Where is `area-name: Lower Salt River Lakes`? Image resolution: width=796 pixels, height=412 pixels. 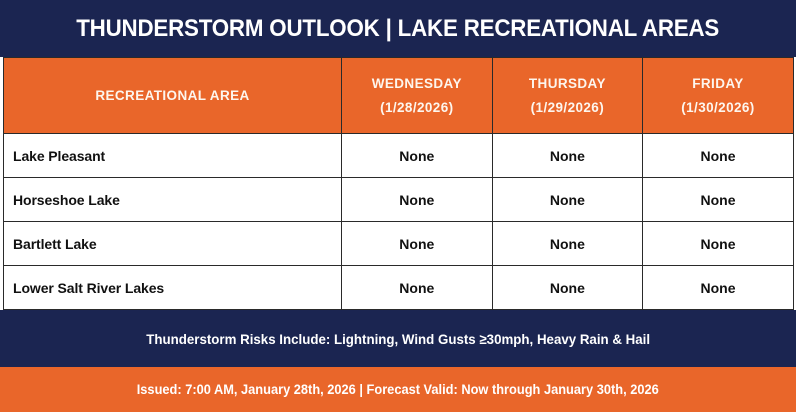
area-name: Lower Salt River Lakes is located at coordinates (172, 287).